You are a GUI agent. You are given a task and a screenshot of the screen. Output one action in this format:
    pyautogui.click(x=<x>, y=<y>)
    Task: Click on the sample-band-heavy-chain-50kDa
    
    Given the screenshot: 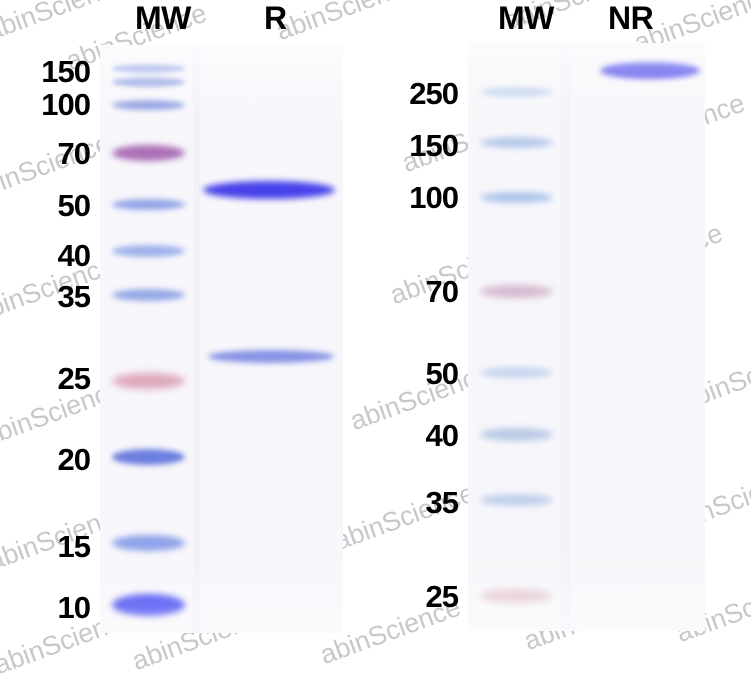 What is the action you would take?
    pyautogui.click(x=269, y=190)
    